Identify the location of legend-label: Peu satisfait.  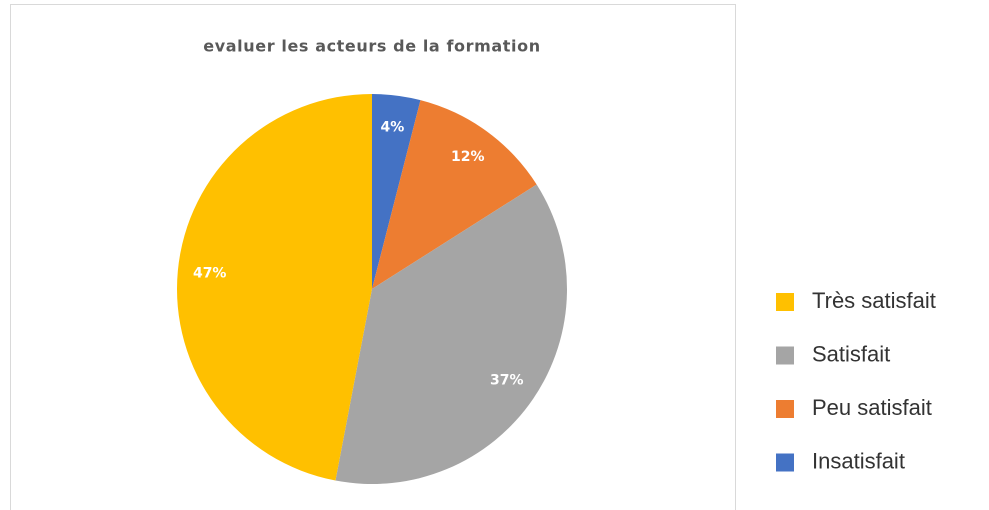
(872, 407).